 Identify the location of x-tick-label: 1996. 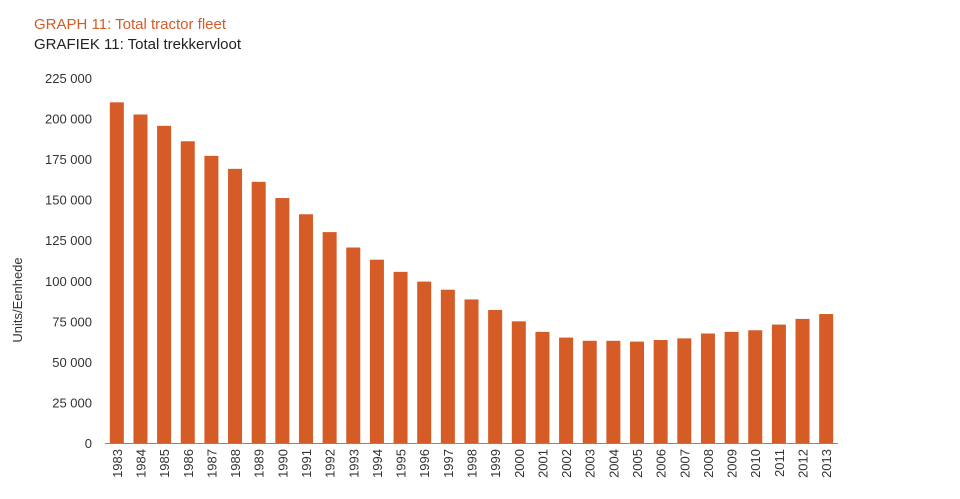
(424, 463).